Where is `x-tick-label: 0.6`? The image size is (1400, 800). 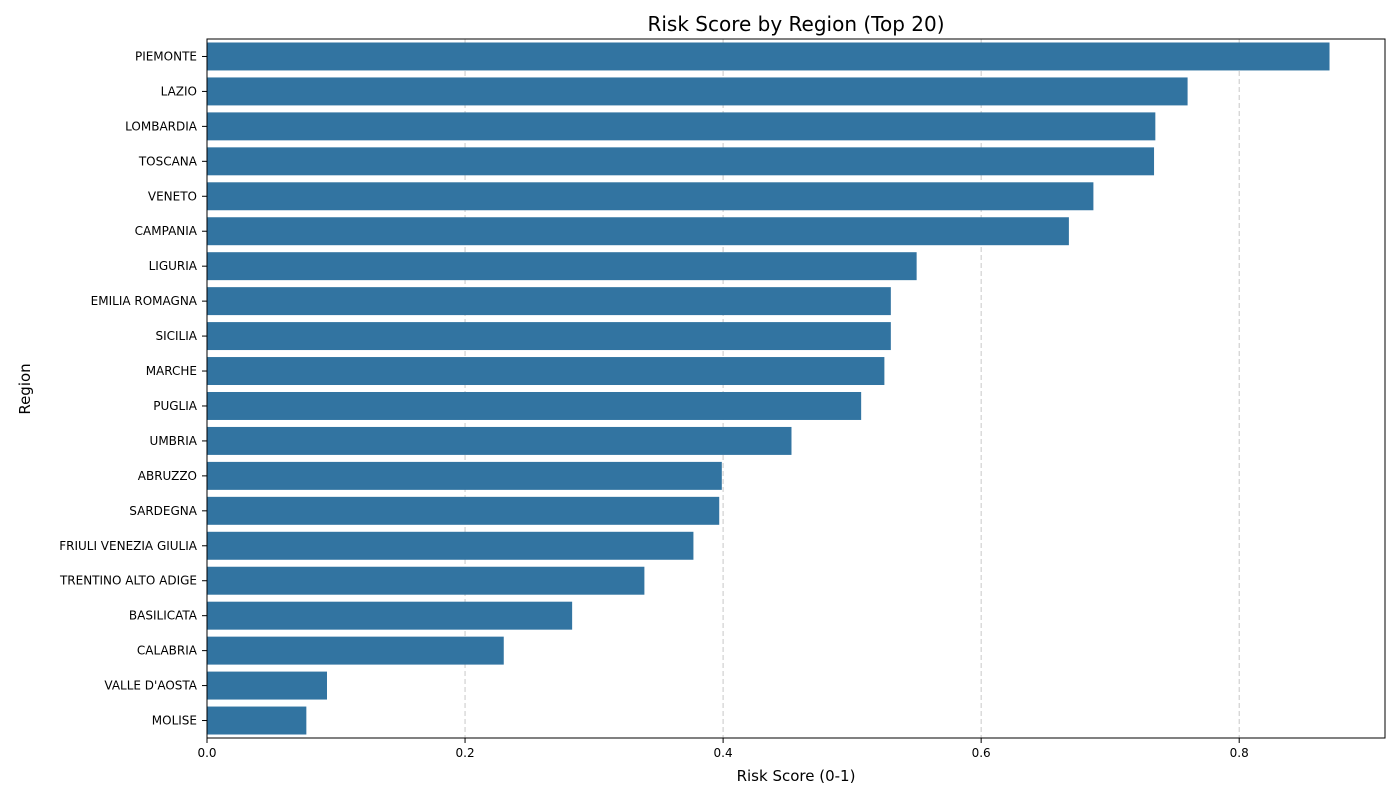
x-tick-label: 0.6 is located at coordinates (981, 753).